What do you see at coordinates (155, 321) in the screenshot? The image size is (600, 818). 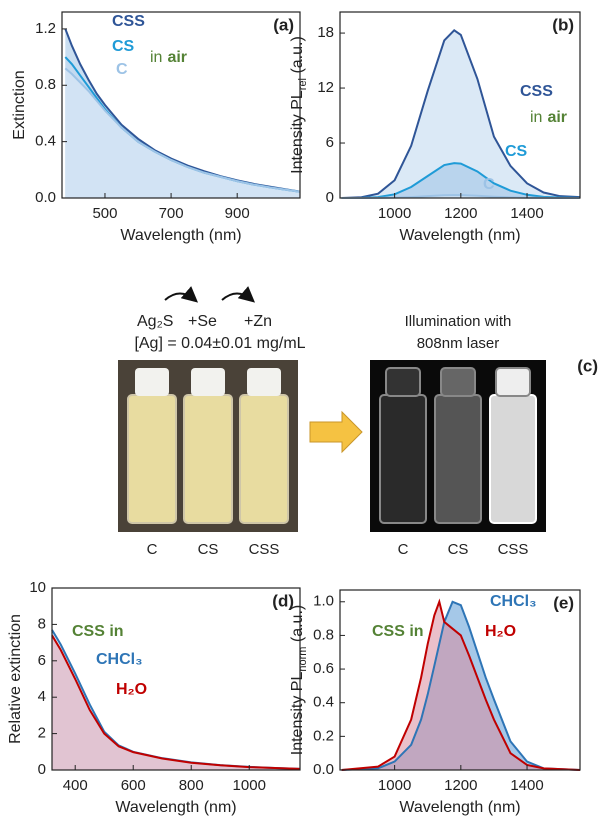 I see `precursor: Ag₂S` at bounding box center [155, 321].